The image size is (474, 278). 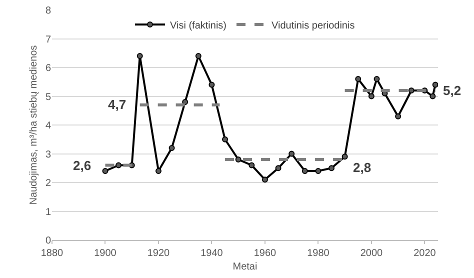 I want to click on annotation: 5,2, so click(x=452, y=90).